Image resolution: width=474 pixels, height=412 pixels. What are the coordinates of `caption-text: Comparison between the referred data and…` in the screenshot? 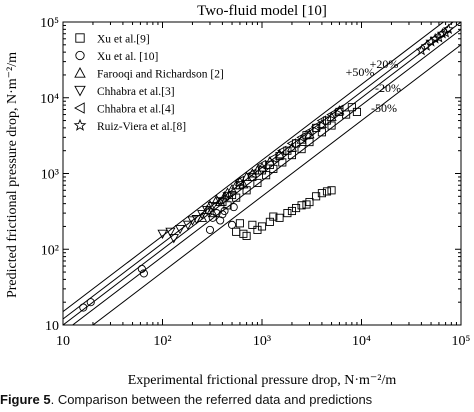 It's located at (215, 400).